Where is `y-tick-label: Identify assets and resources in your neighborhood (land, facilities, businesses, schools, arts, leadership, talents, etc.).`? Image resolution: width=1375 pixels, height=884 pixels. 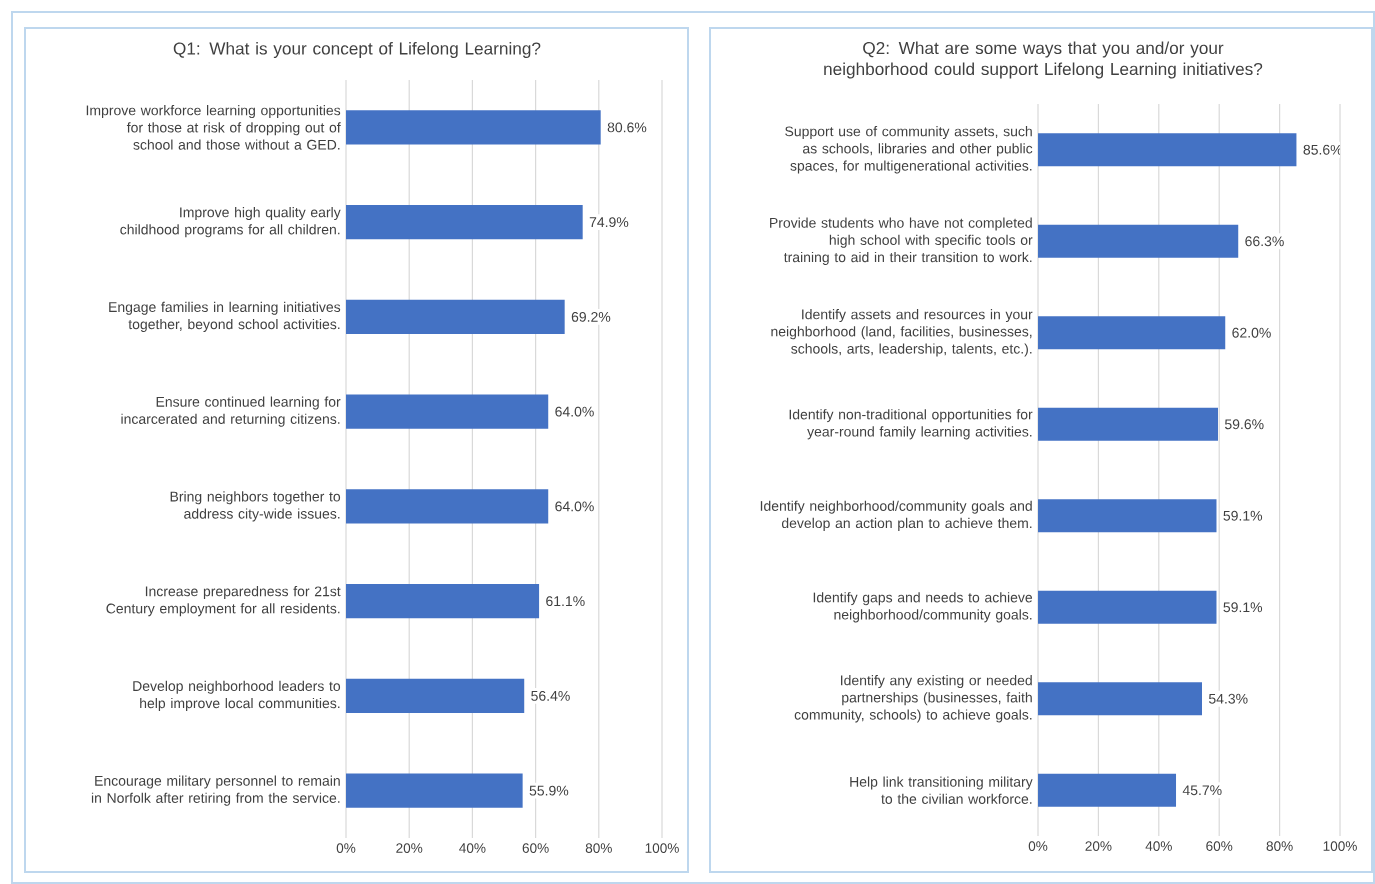 y-tick-label: Identify assets and resources in your neighborhood (land, facilities, businesses, schools, arts, leadership, talents, etc.). is located at coordinates (902, 333).